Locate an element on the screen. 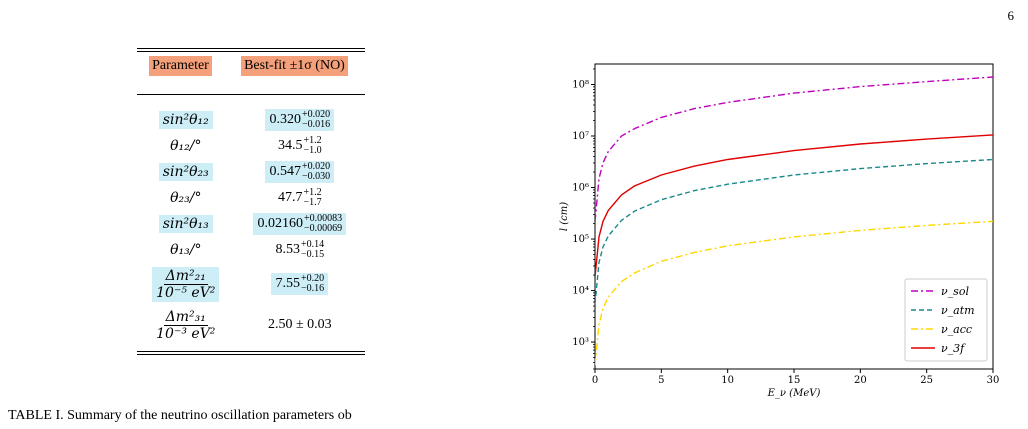 The image size is (1028, 429). legend-label: ν_sol is located at coordinates (955, 291).